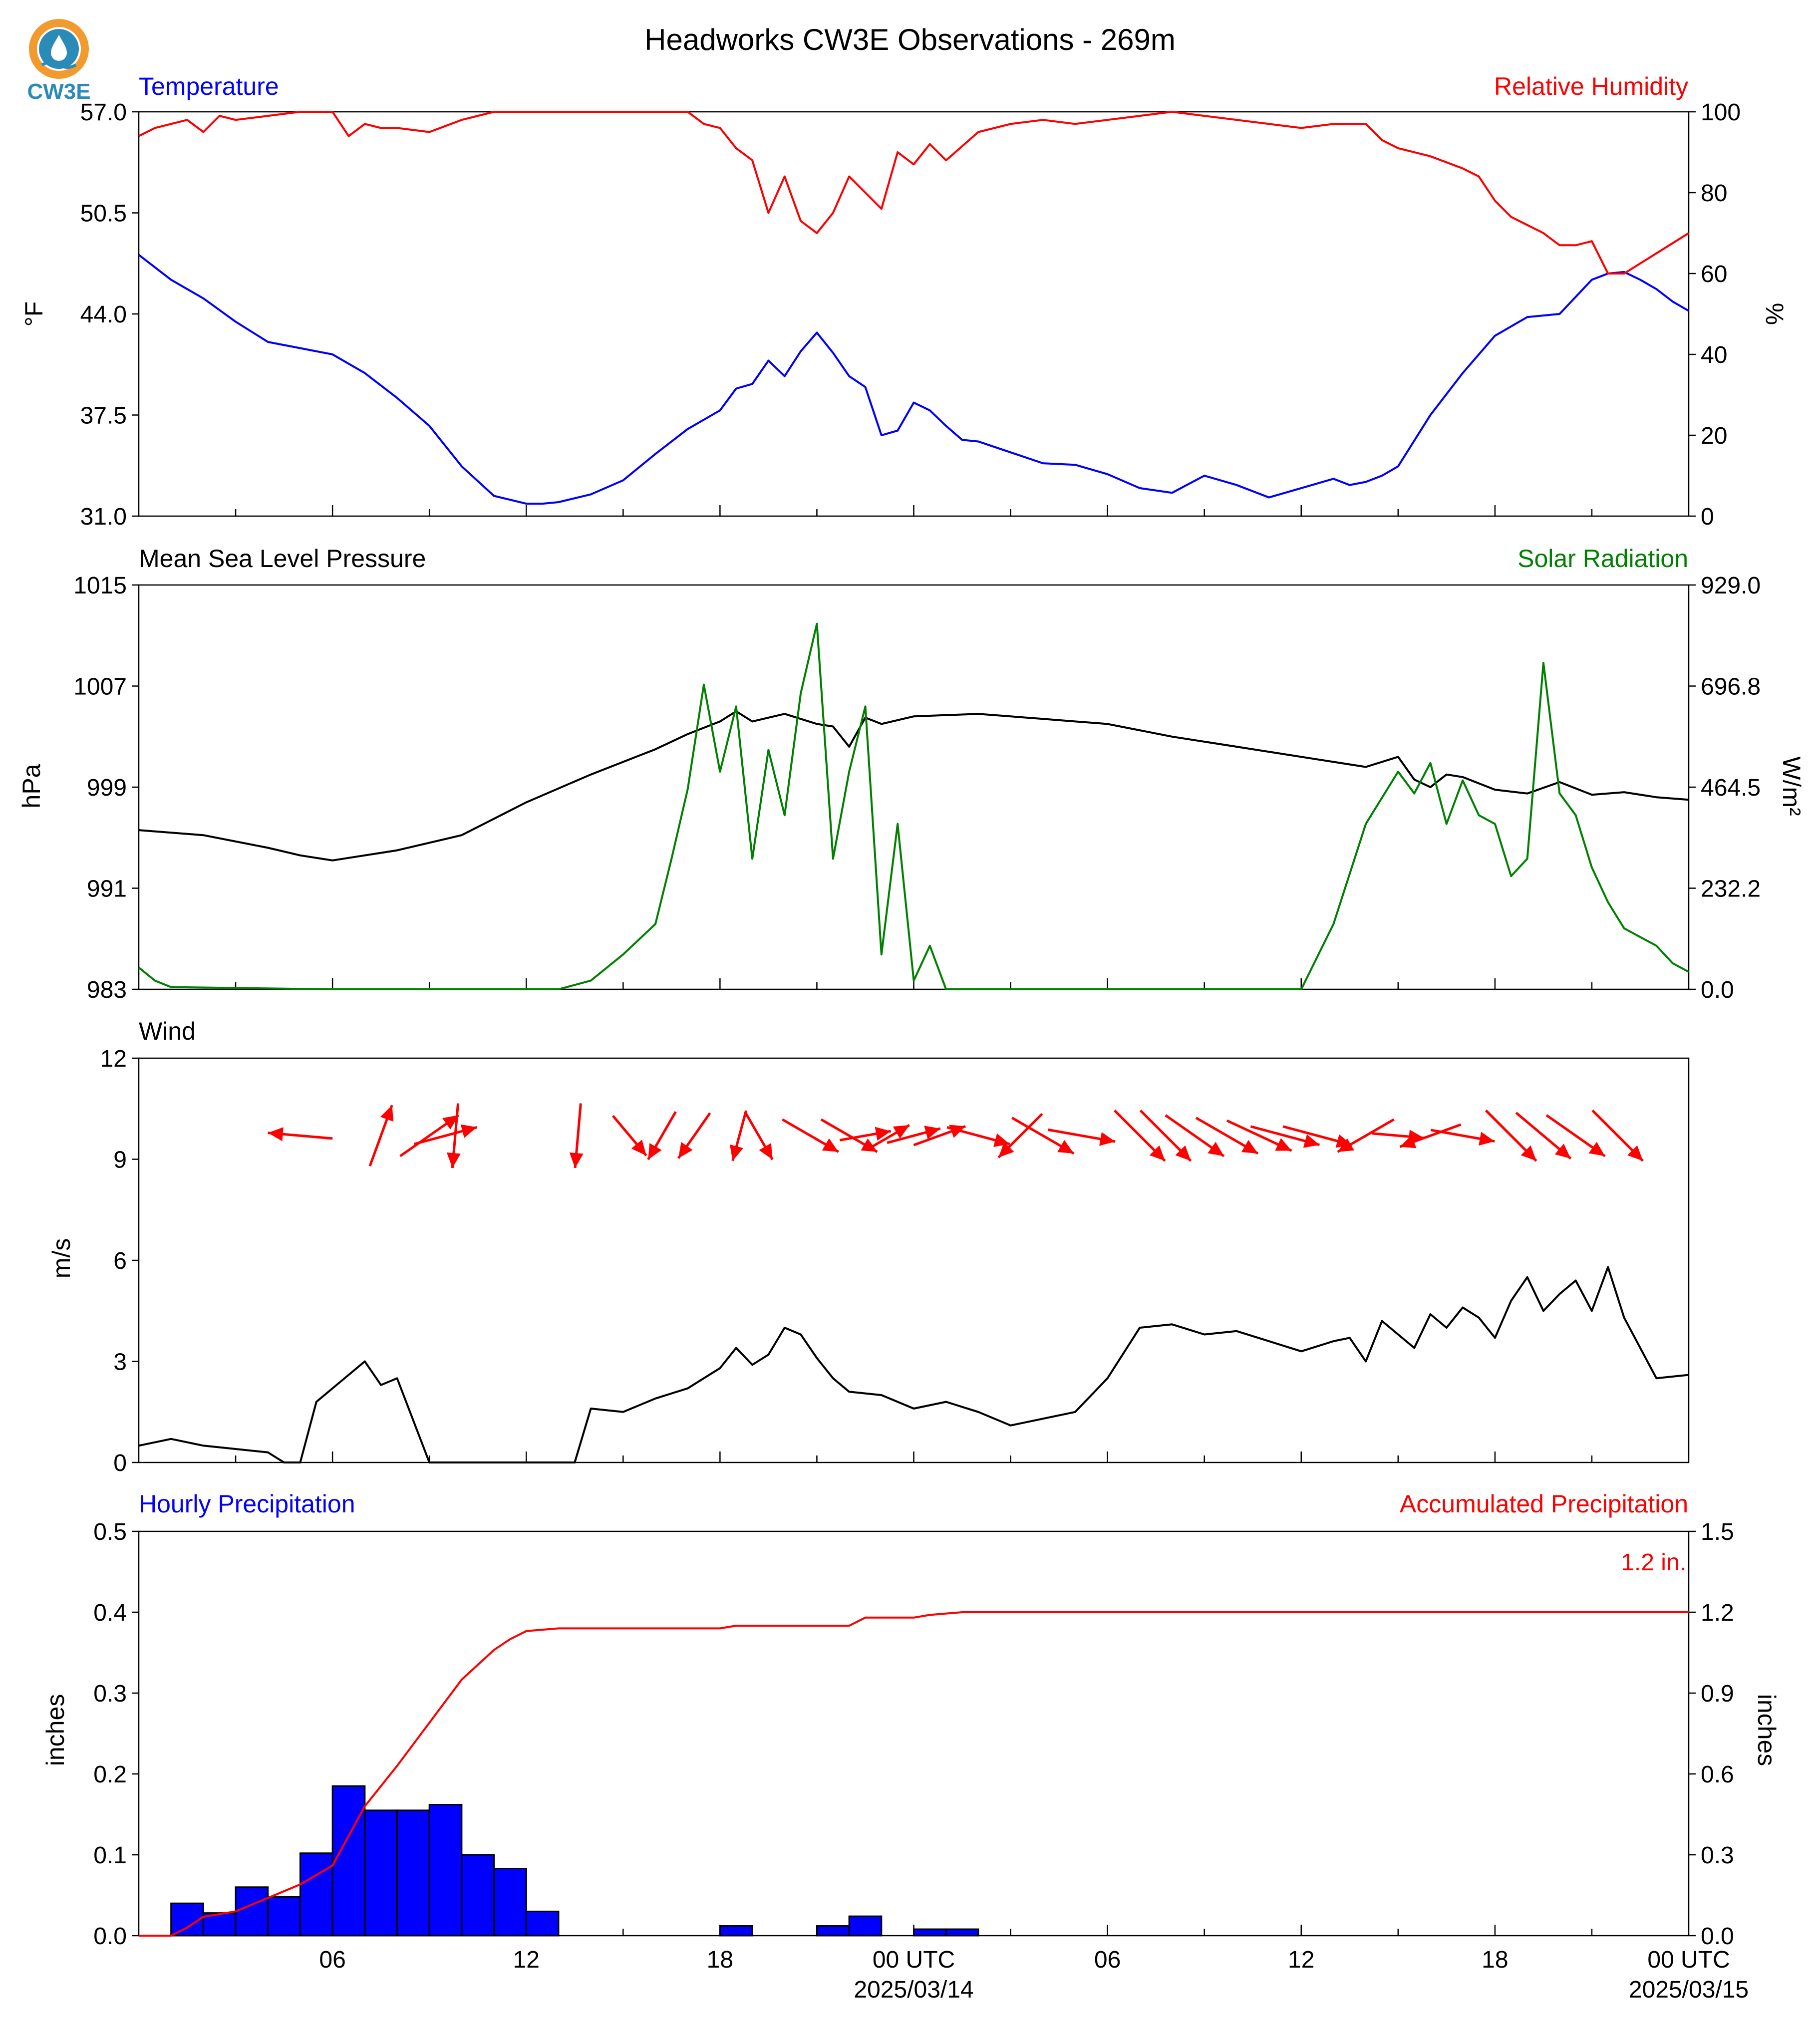 This screenshot has width=1820, height=2028. I want to click on accum-precip-title: Accumulated Precipitation, so click(1544, 1504).